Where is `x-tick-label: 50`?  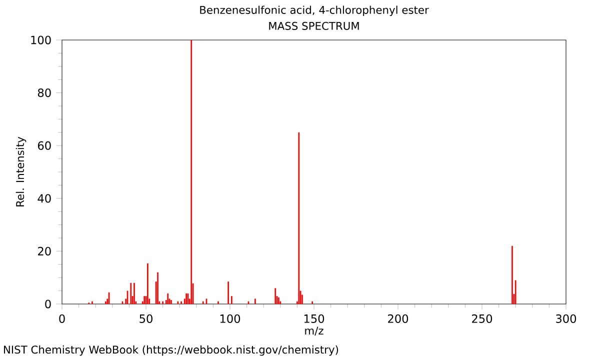
x-tick-label: 50 is located at coordinates (146, 318).